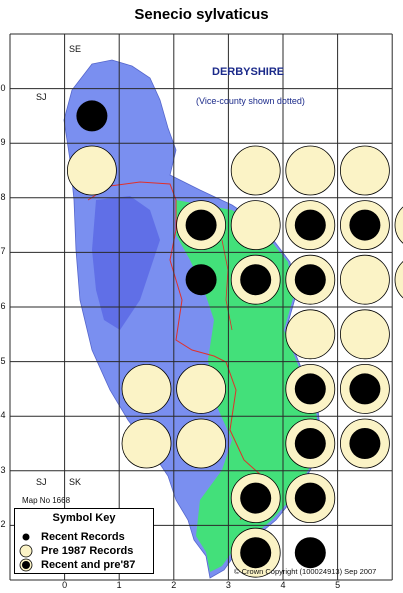  I want to click on vice-county-note: (Vice-county shown dotted), so click(250, 101).